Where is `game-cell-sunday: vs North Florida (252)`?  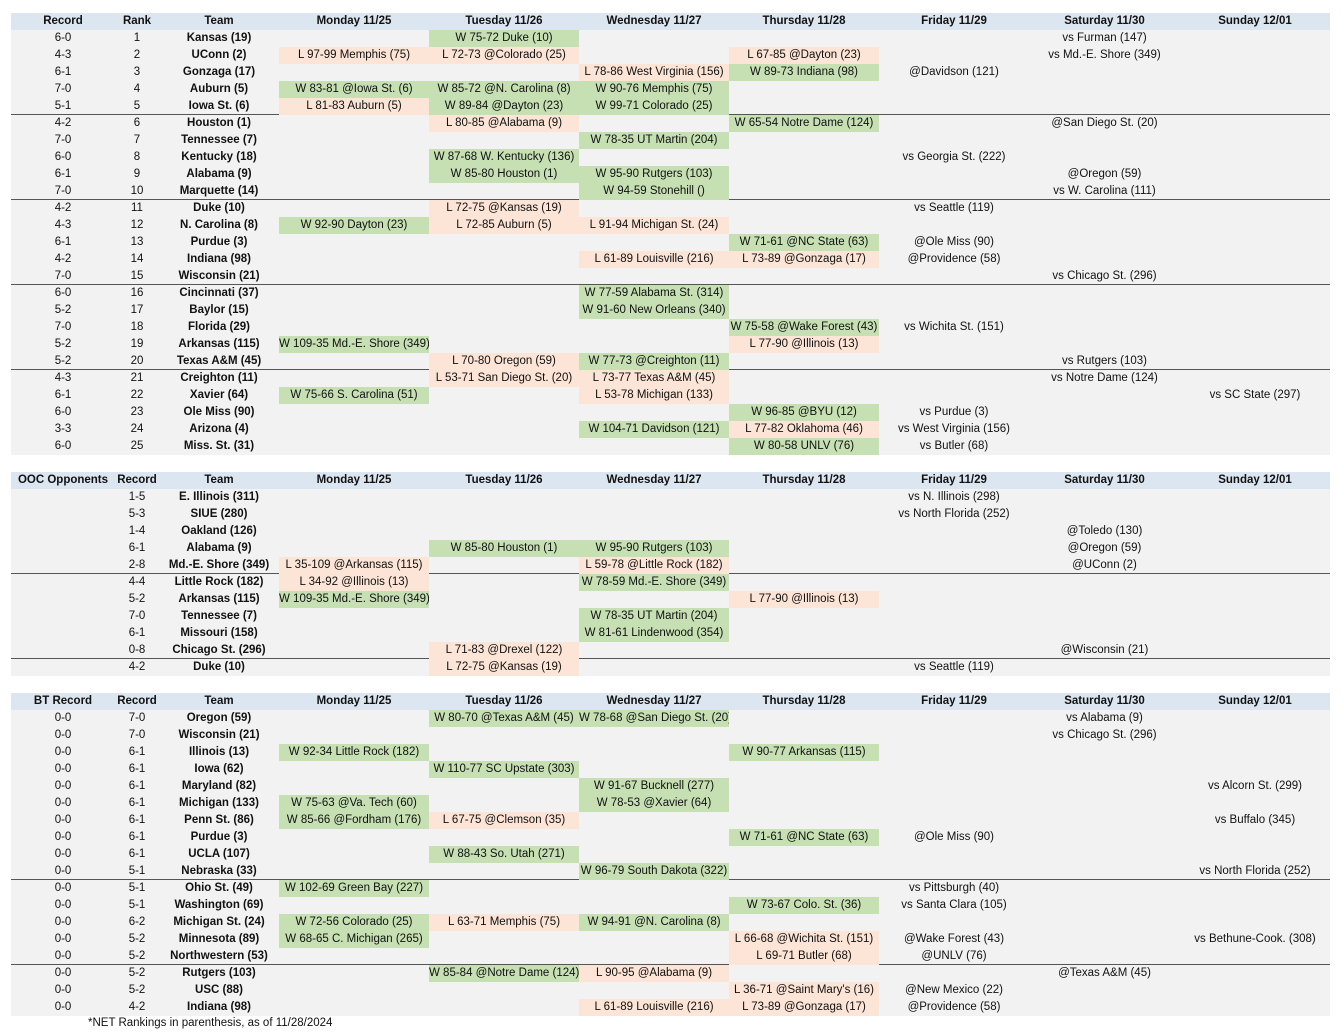
game-cell-sunday: vs North Florida (252) is located at coordinates (1255, 871).